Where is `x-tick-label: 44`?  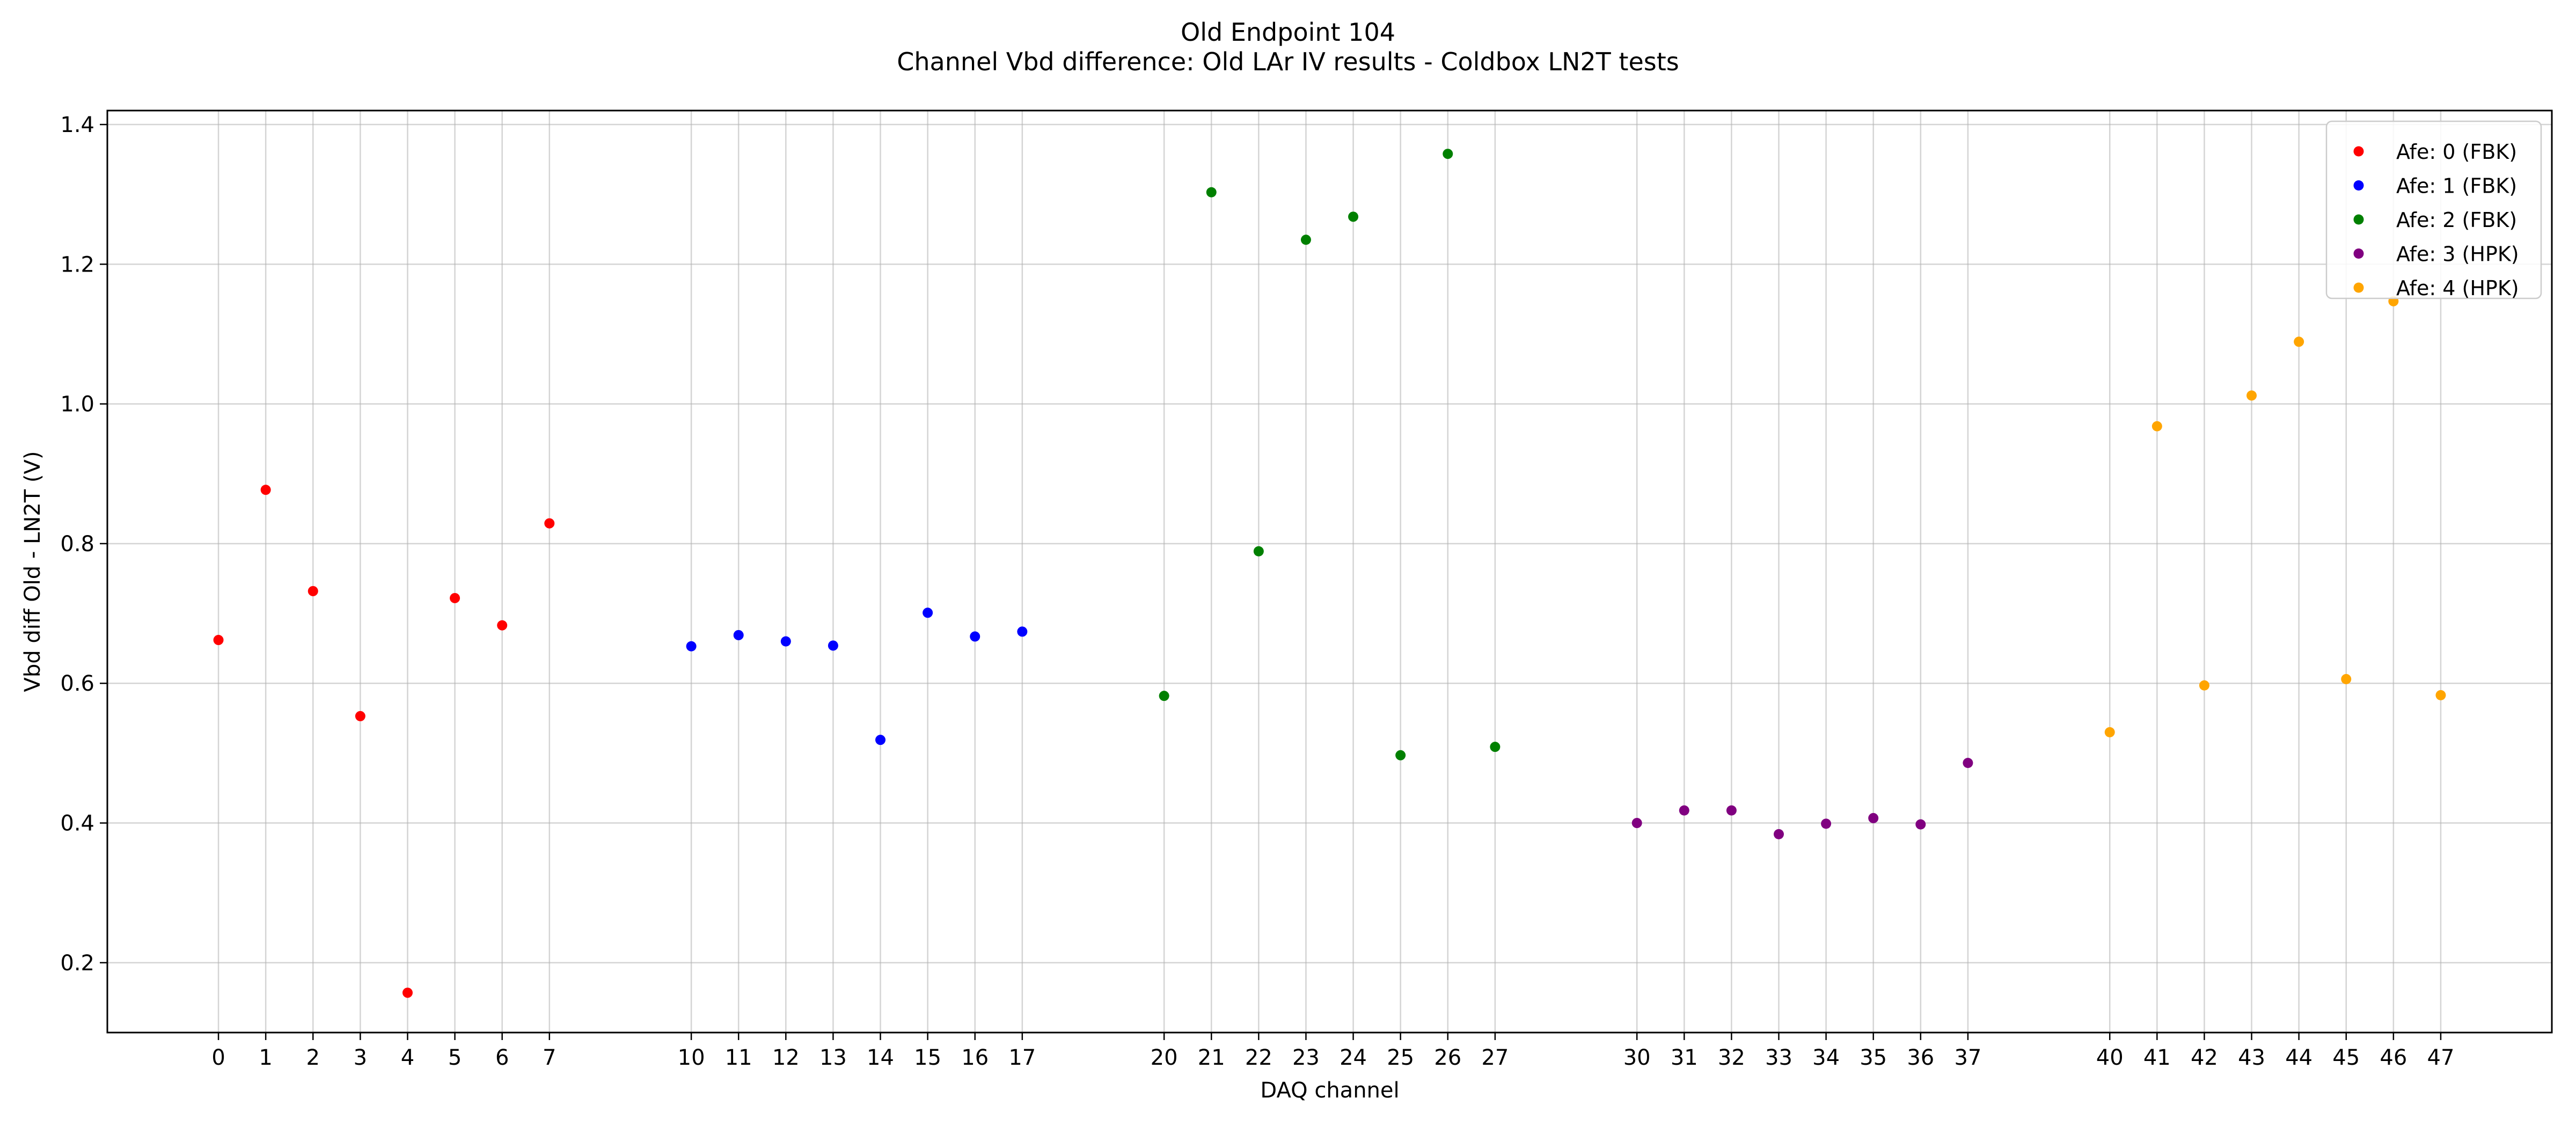
x-tick-label: 44 is located at coordinates (2298, 1057).